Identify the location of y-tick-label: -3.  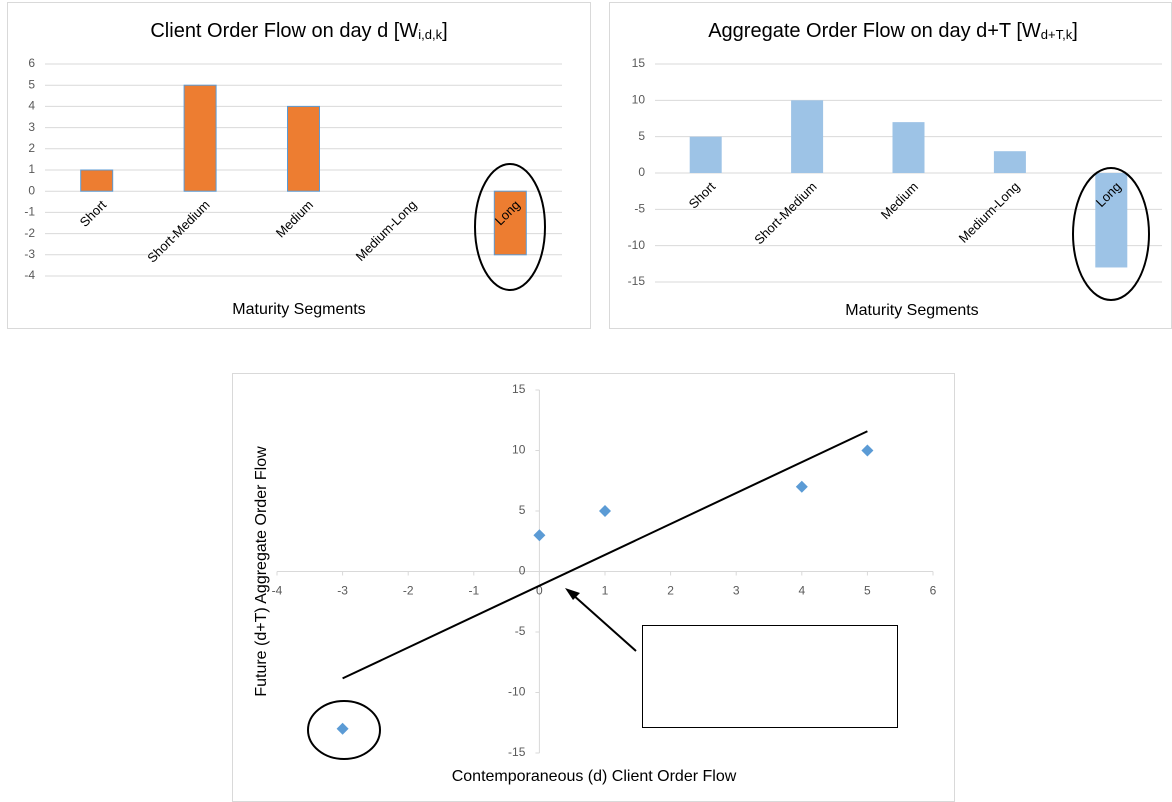
(29, 254).